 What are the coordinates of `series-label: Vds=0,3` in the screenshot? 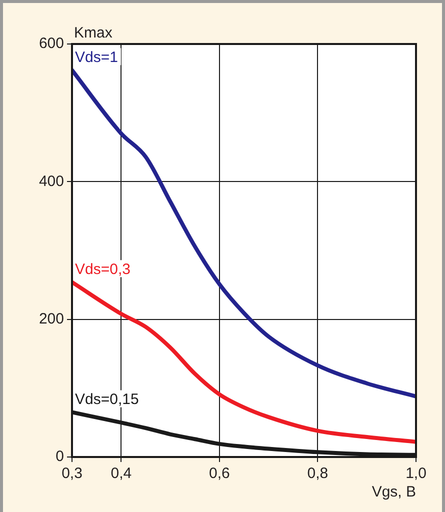 It's located at (102, 269).